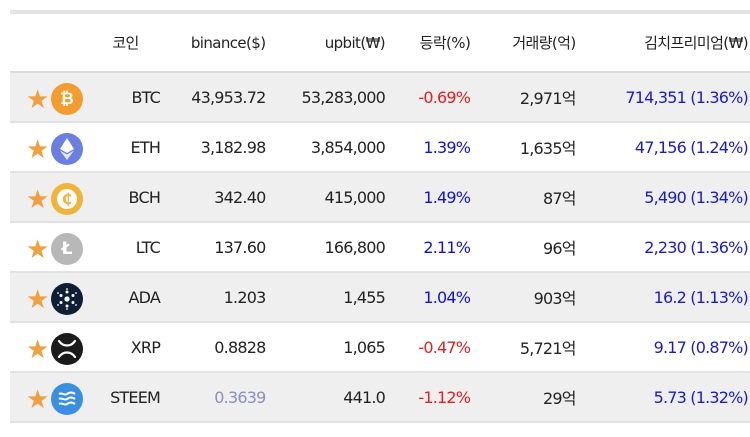 The height and width of the screenshot is (437, 750). I want to click on coin-column-header: 코인, so click(127, 43).